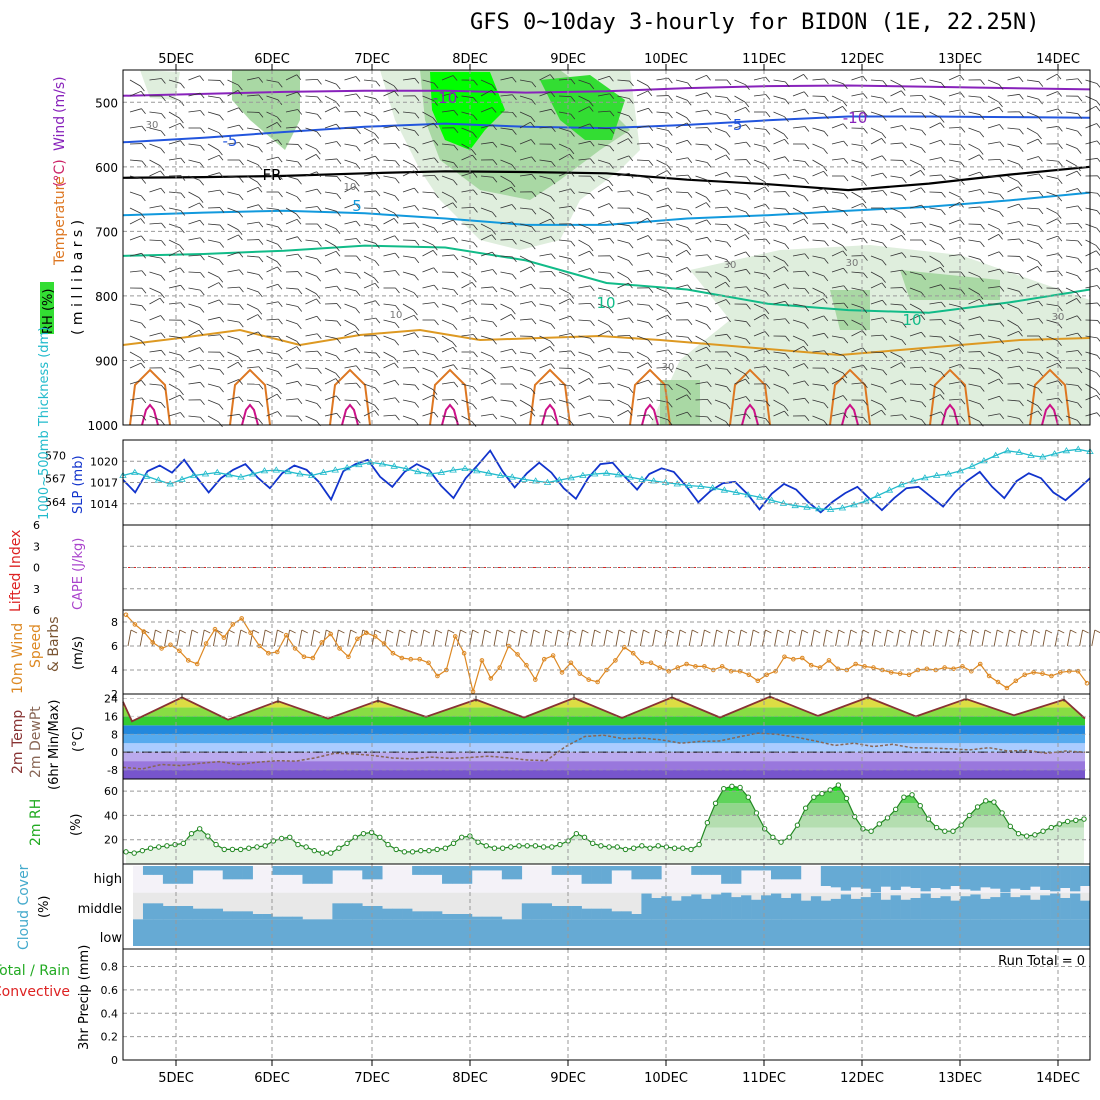 The width and height of the screenshot is (1100, 1100). Describe the element at coordinates (111, 716) in the screenshot. I see `temp-tick-label: 16` at that location.